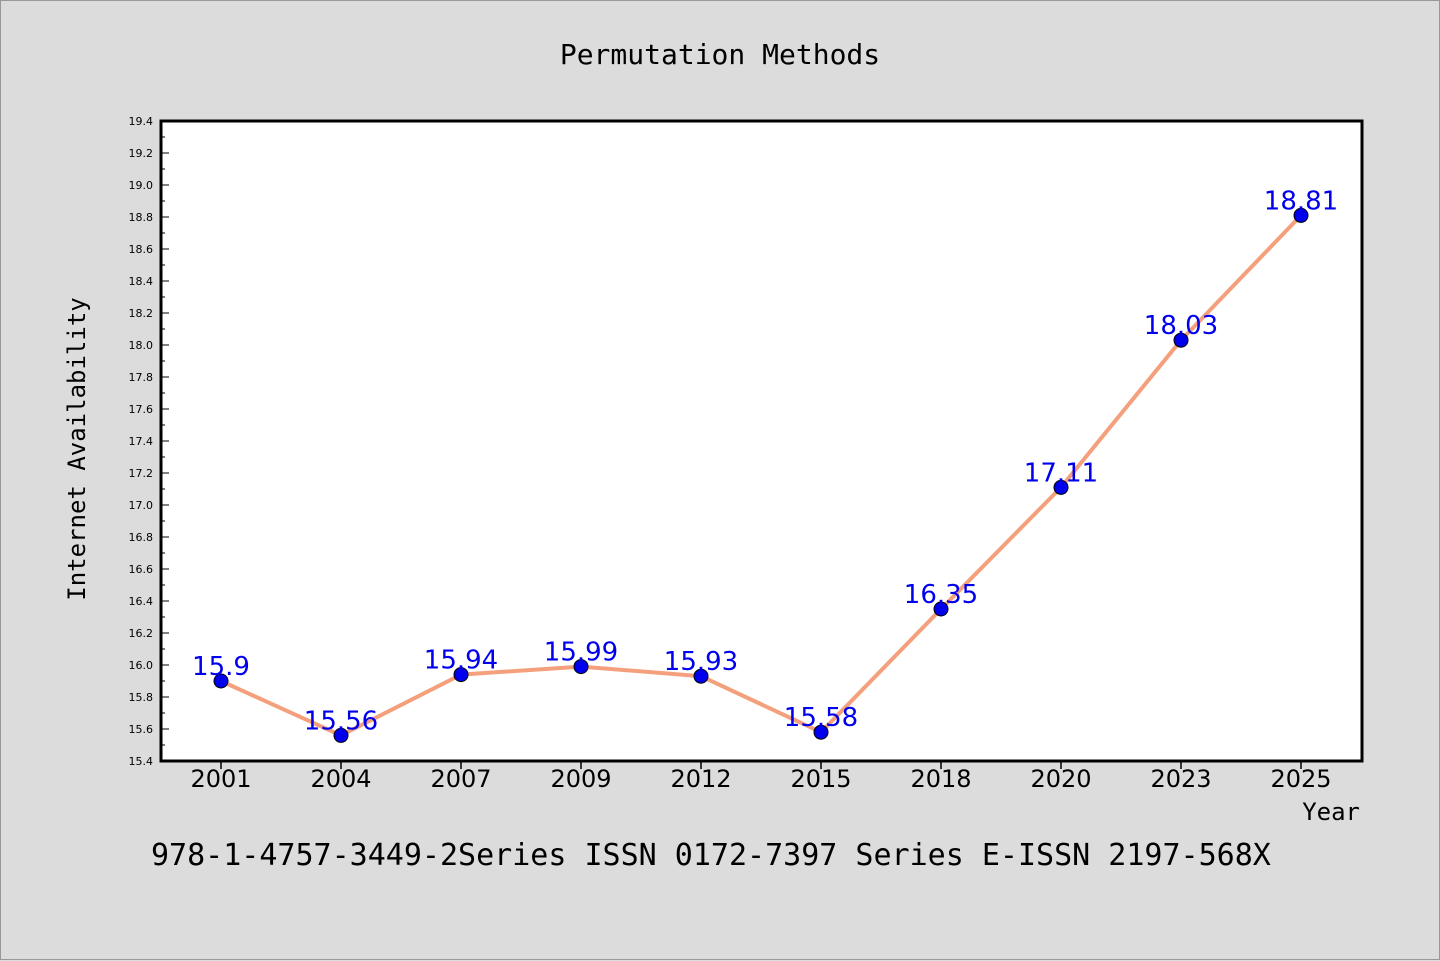 Image resolution: width=1440 pixels, height=961 pixels. What do you see at coordinates (141, 761) in the screenshot?
I see `y-tick-label: 15.4` at bounding box center [141, 761].